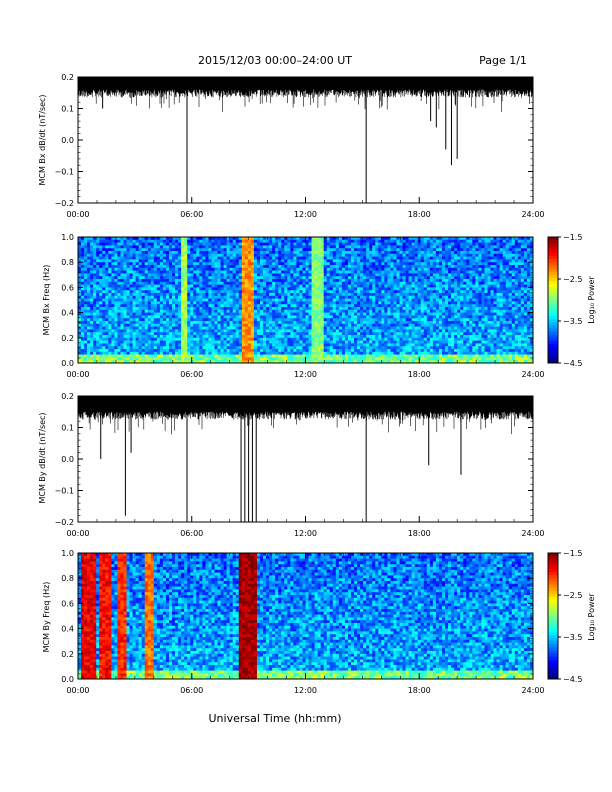 The image size is (612, 792). Describe the element at coordinates (67, 140) in the screenshot. I see `bx-dbdt-ytick-label: 0.0` at that location.